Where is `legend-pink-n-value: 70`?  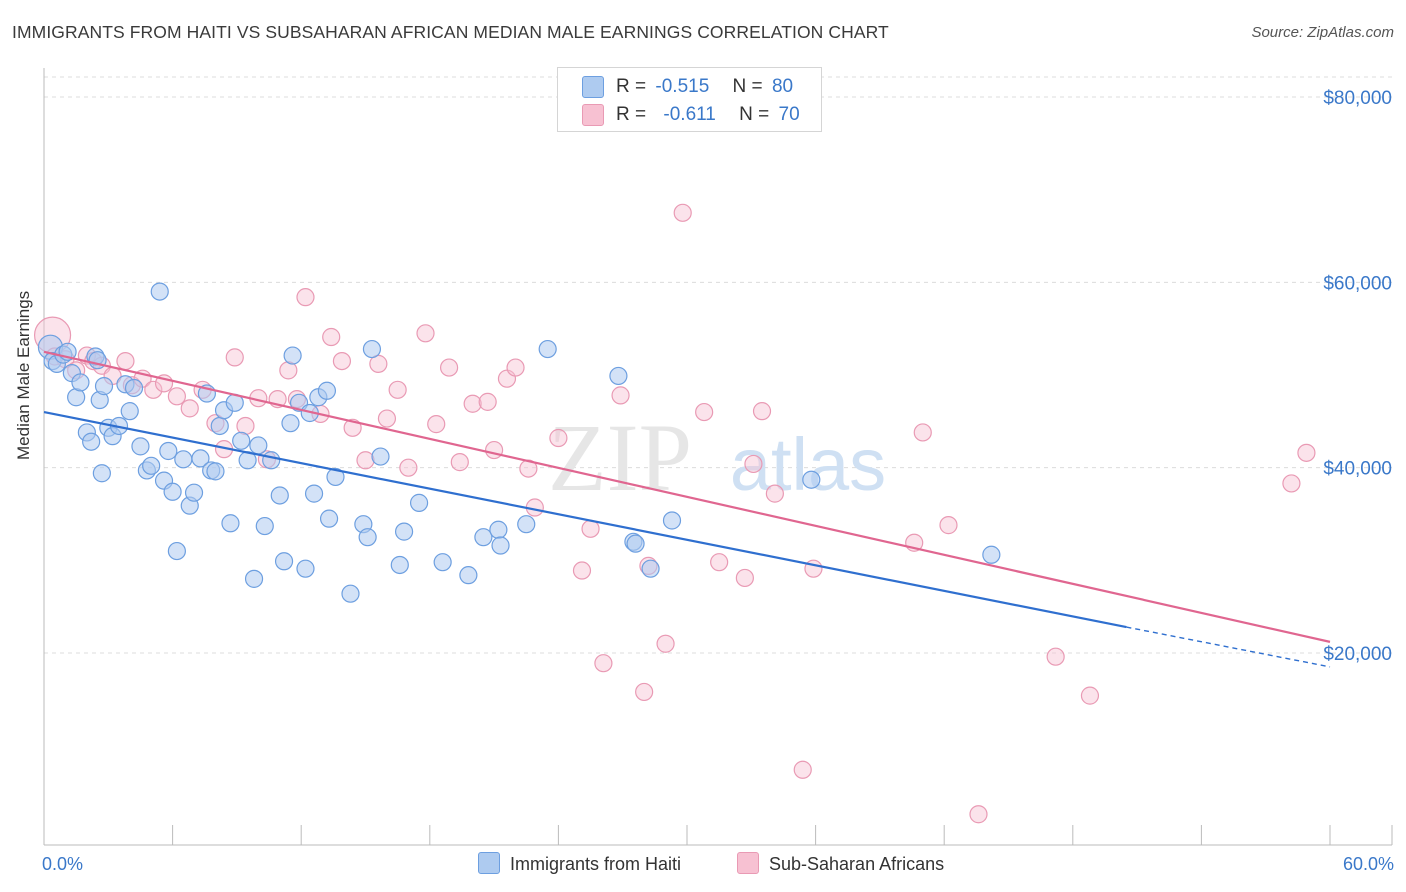
legend-pink-n-value: 70 is located at coordinates (789, 114).